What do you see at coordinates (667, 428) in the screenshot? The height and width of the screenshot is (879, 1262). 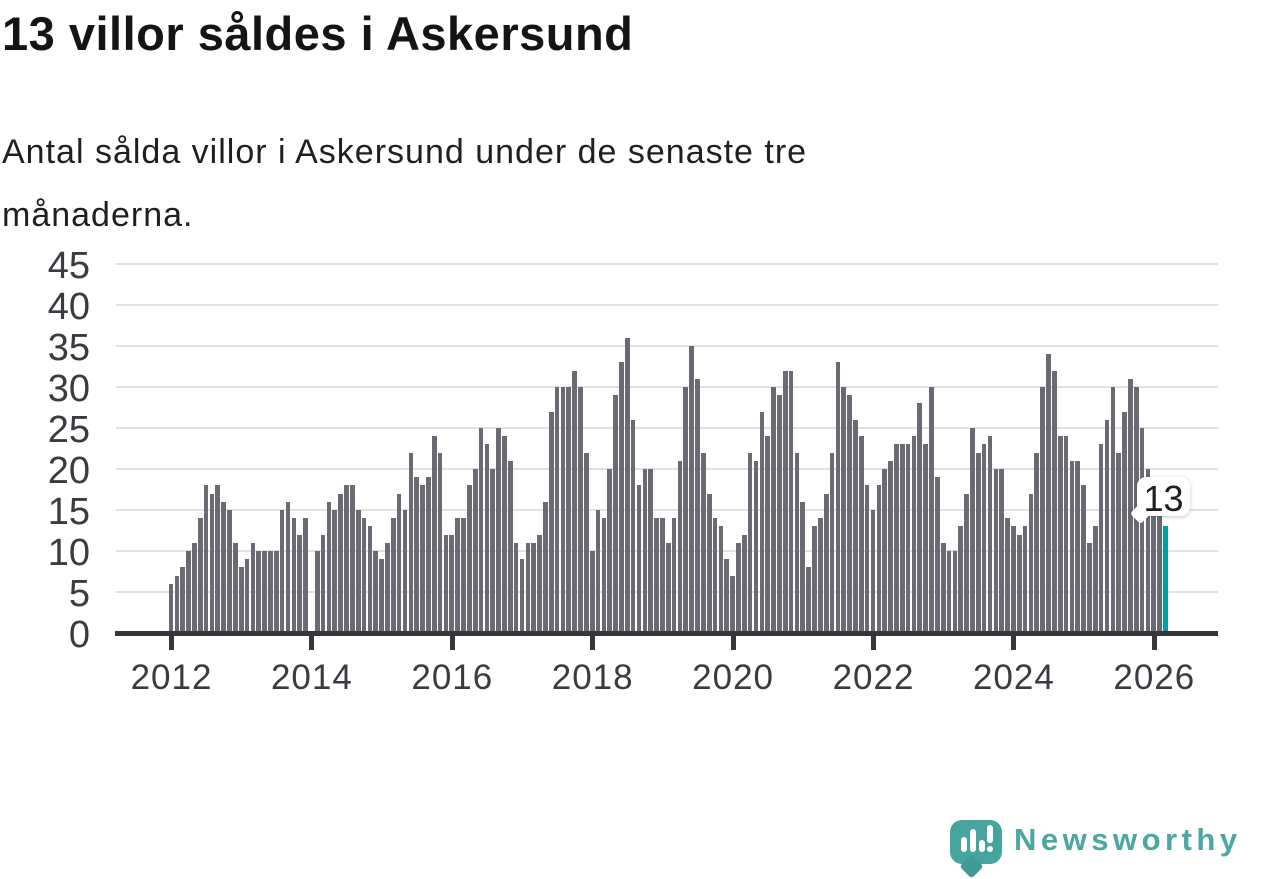 I see `gridline` at bounding box center [667, 428].